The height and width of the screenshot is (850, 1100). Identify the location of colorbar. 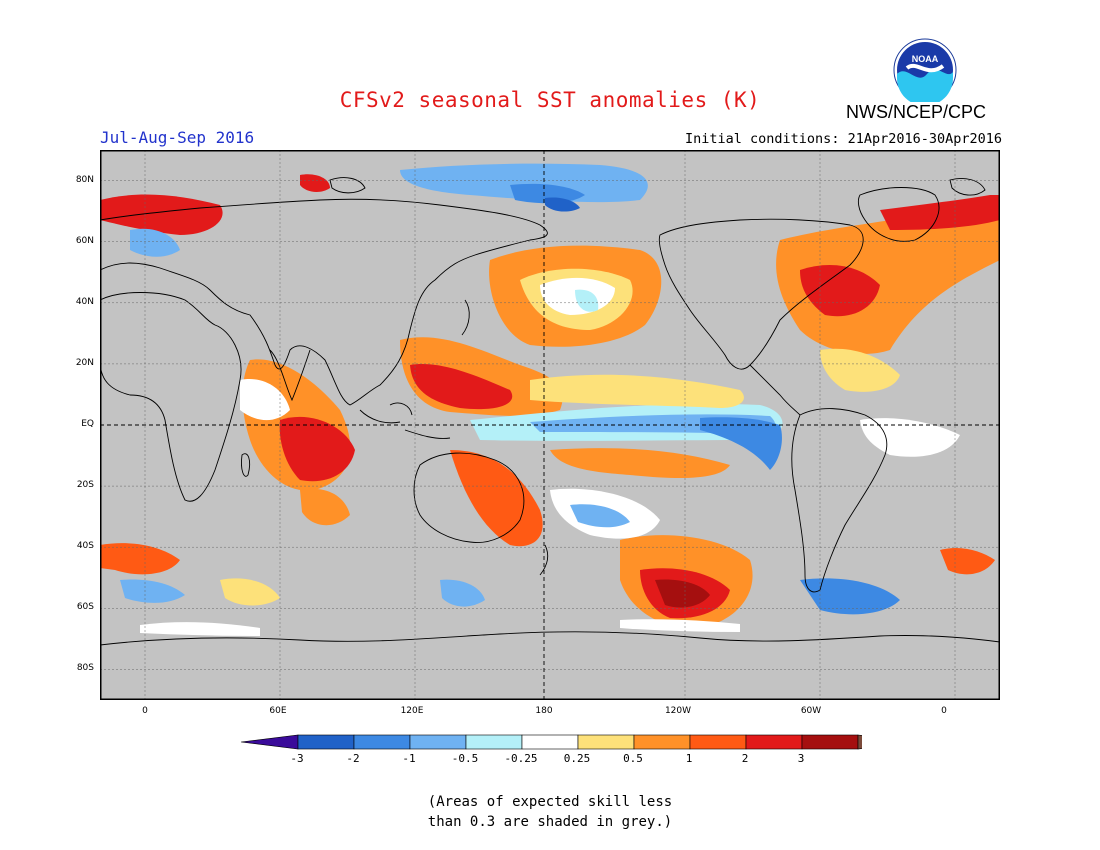
(551, 742).